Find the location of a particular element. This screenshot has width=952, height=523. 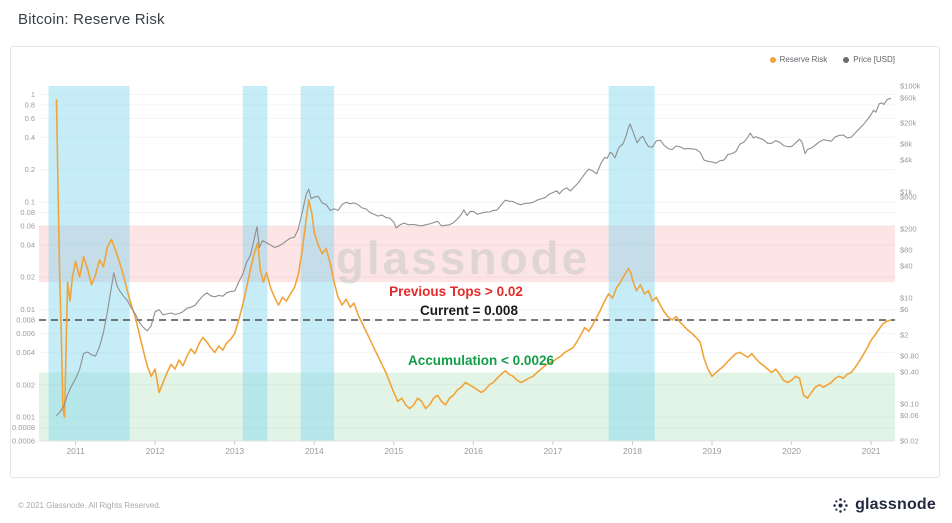

y-left-tick-label: 0.02 is located at coordinates (27, 277).